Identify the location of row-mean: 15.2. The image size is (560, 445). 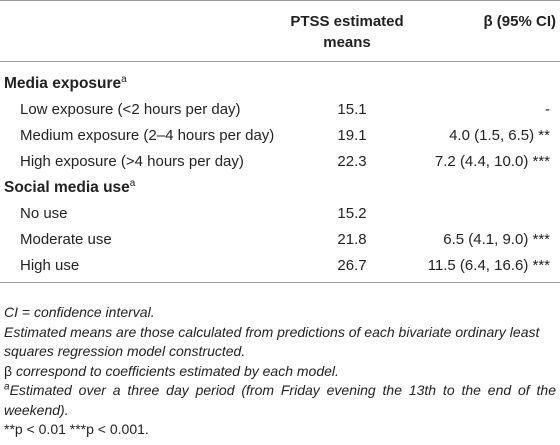
(352, 213).